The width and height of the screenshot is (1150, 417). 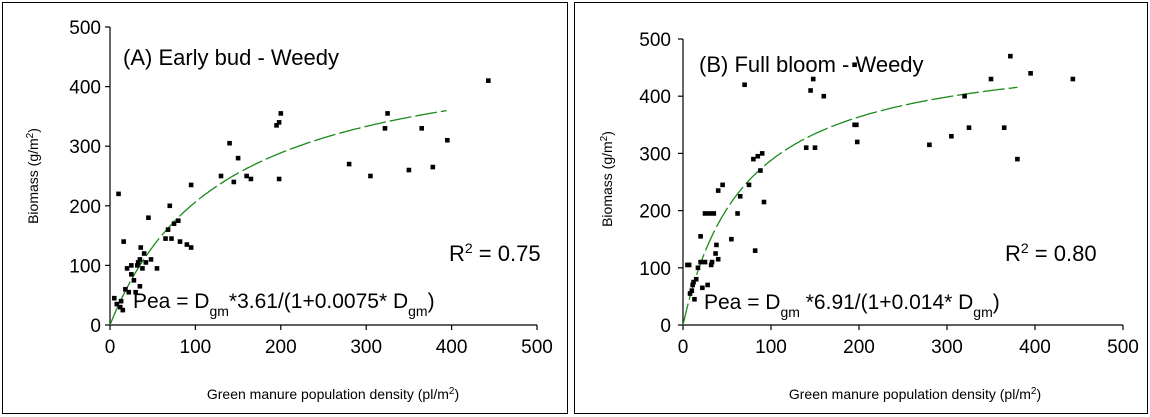 What do you see at coordinates (1051, 253) in the screenshot?
I see `r-squared-label: R2 = 0.80` at bounding box center [1051, 253].